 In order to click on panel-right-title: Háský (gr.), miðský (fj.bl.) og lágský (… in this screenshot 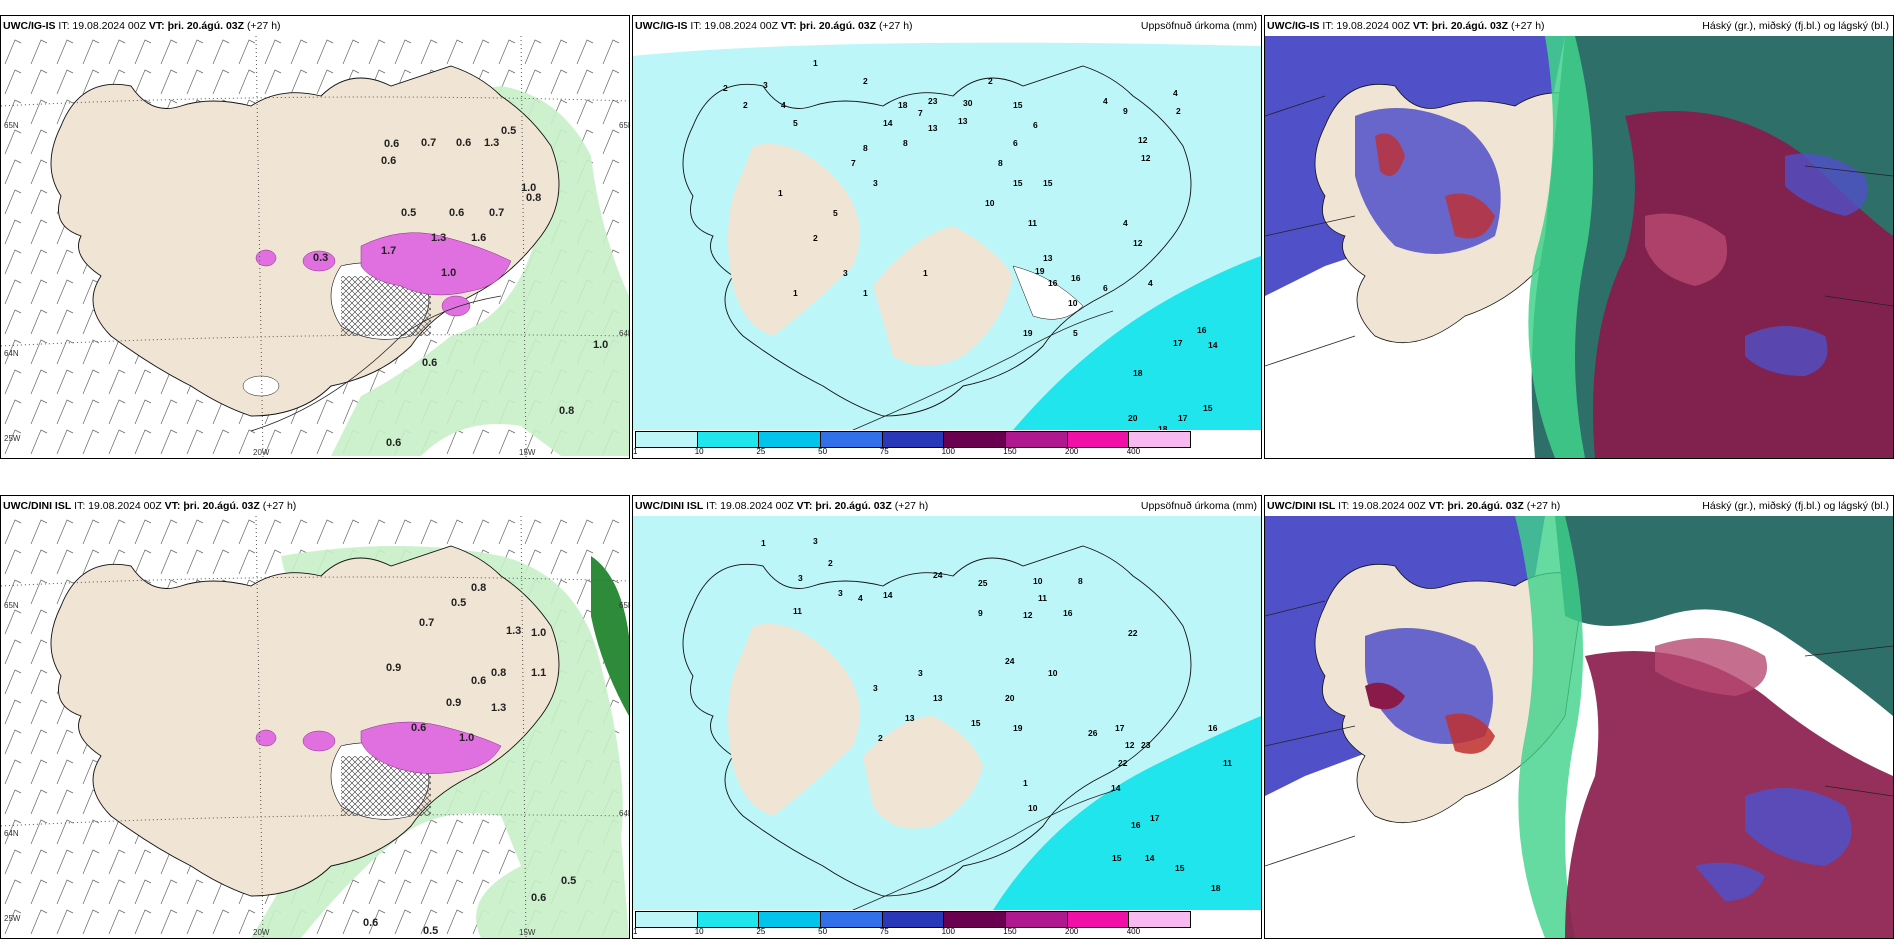, I will do `click(1795, 506)`.